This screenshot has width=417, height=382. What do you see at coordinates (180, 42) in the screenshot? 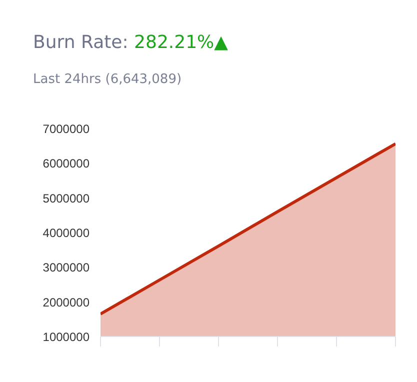
I see `text: 282.21%▲` at bounding box center [180, 42].